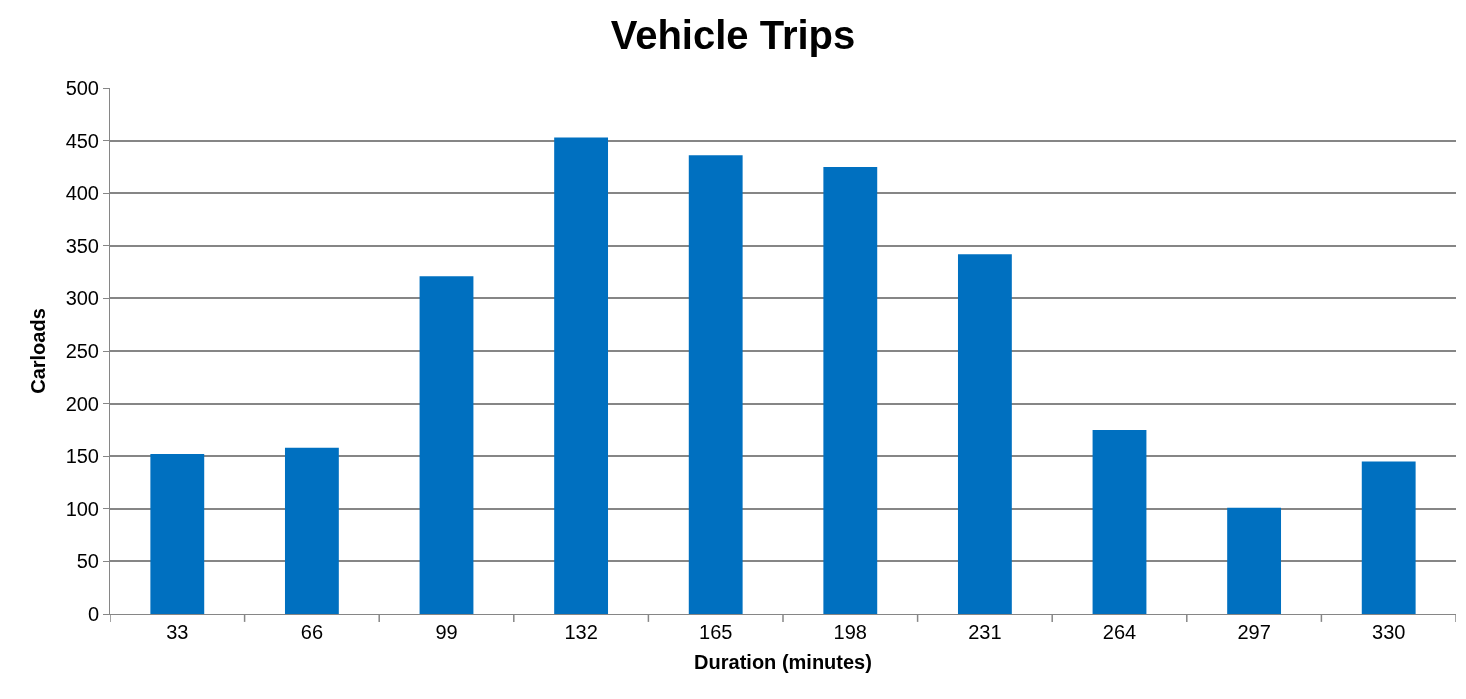  I want to click on x-axis-title: Duration (minutes), so click(783, 661).